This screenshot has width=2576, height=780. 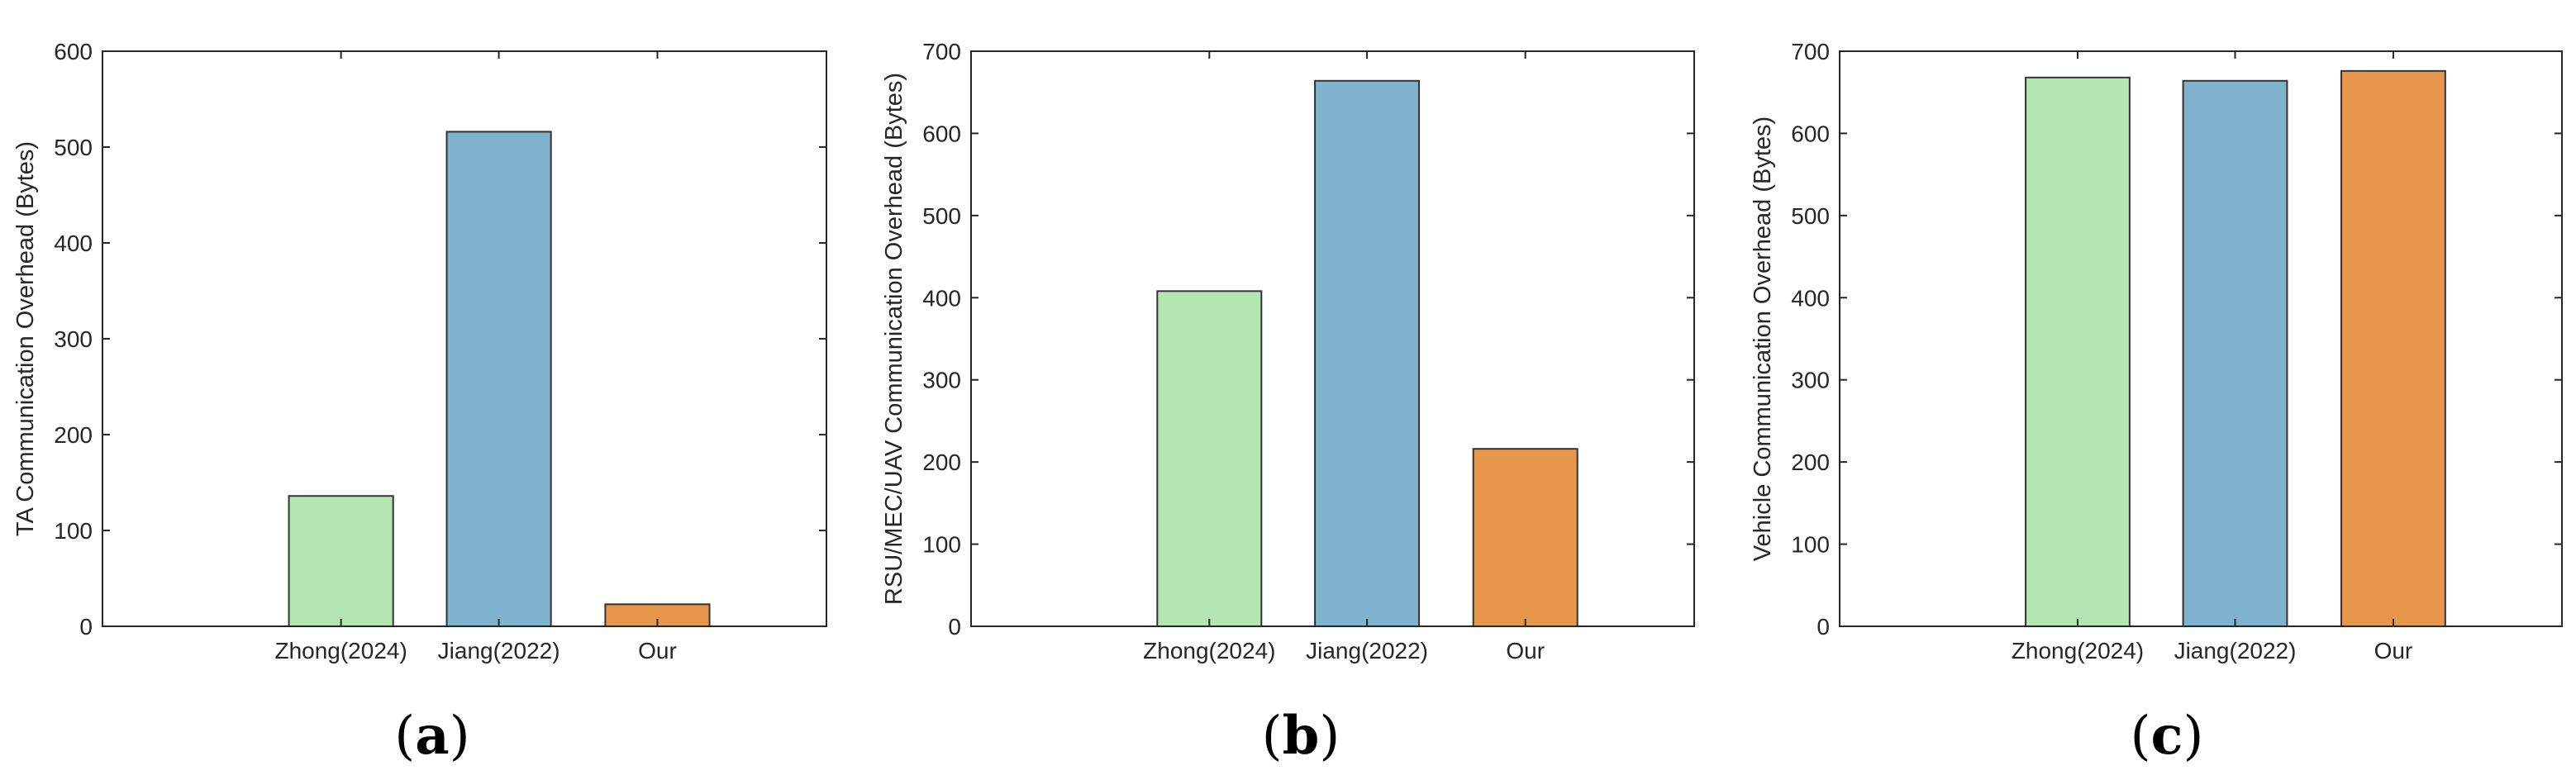 I want to click on panel-label: (b), so click(x=1301, y=736).